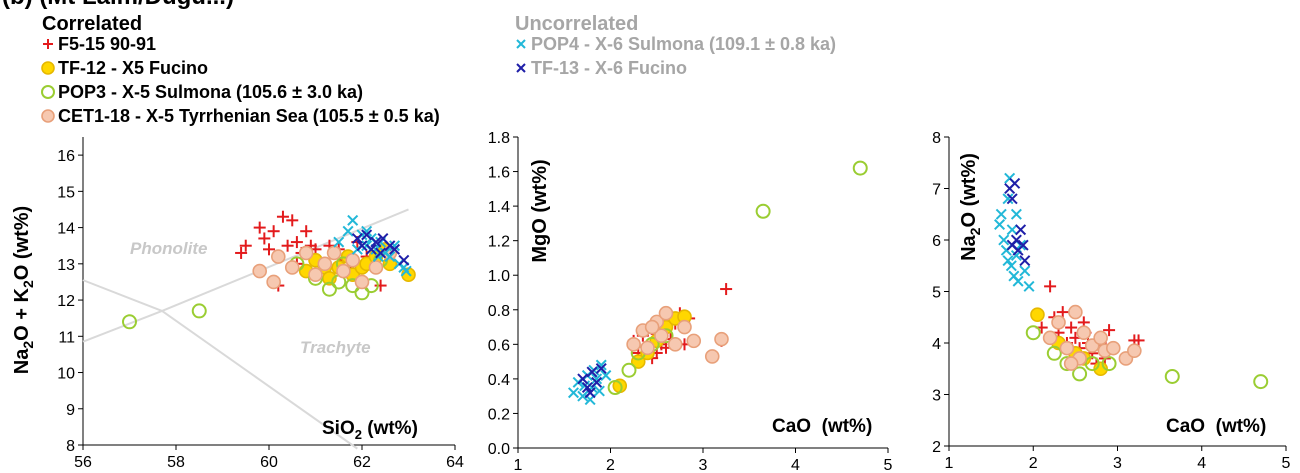  What do you see at coordinates (269, 462) in the screenshot?
I see `x-tick-label: 60` at bounding box center [269, 462].